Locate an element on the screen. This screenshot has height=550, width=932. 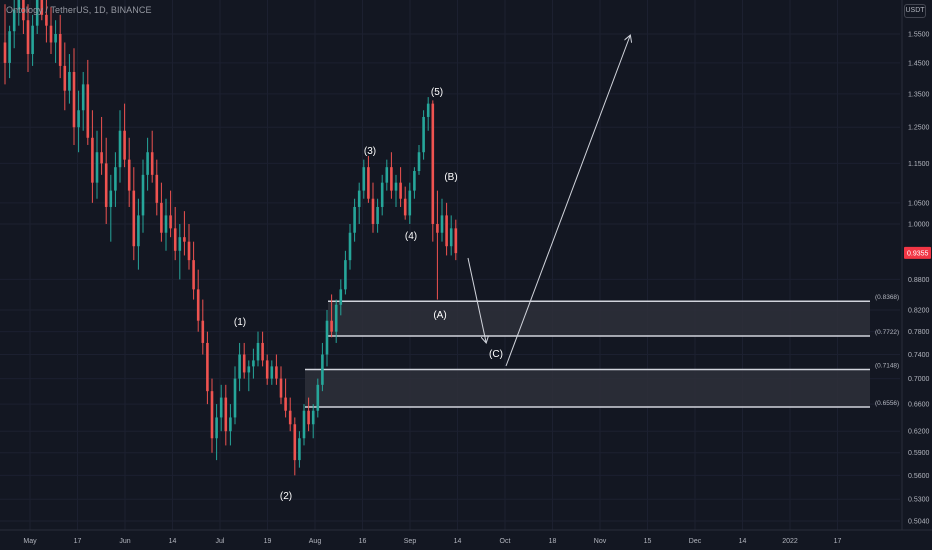
price-tick-label: 1.3500 is located at coordinates (919, 94).